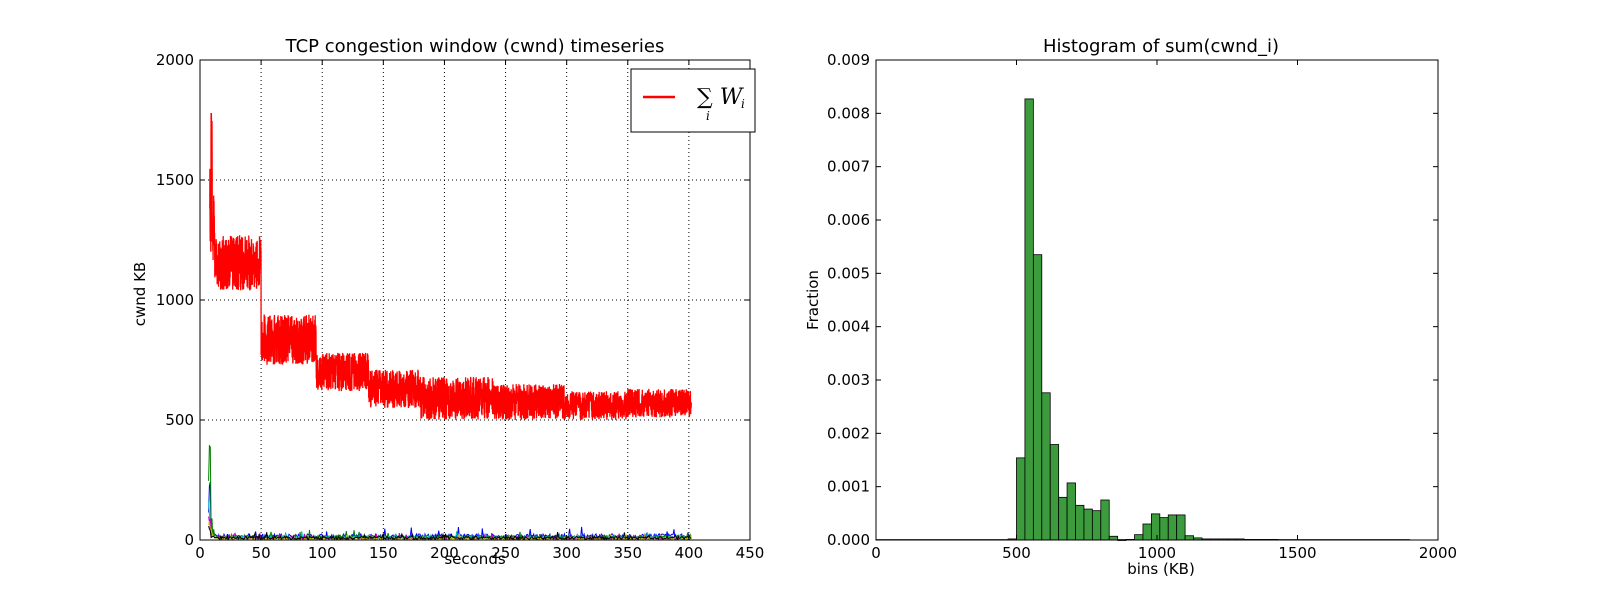 Image resolution: width=1600 pixels, height=600 pixels. I want to click on cwnd-ytick-label: 1500, so click(175, 180).